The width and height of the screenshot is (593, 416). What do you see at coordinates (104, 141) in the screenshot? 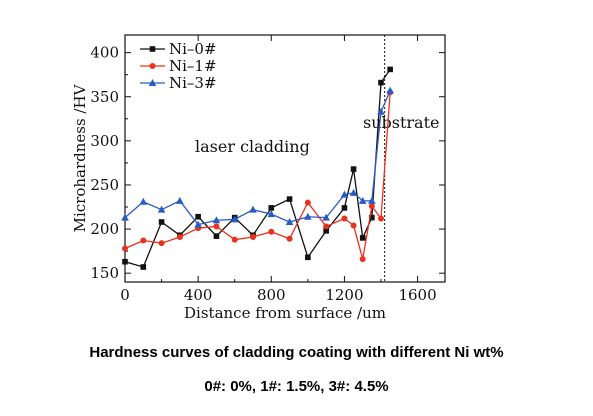
I see `y-tick-label: 300` at bounding box center [104, 141].